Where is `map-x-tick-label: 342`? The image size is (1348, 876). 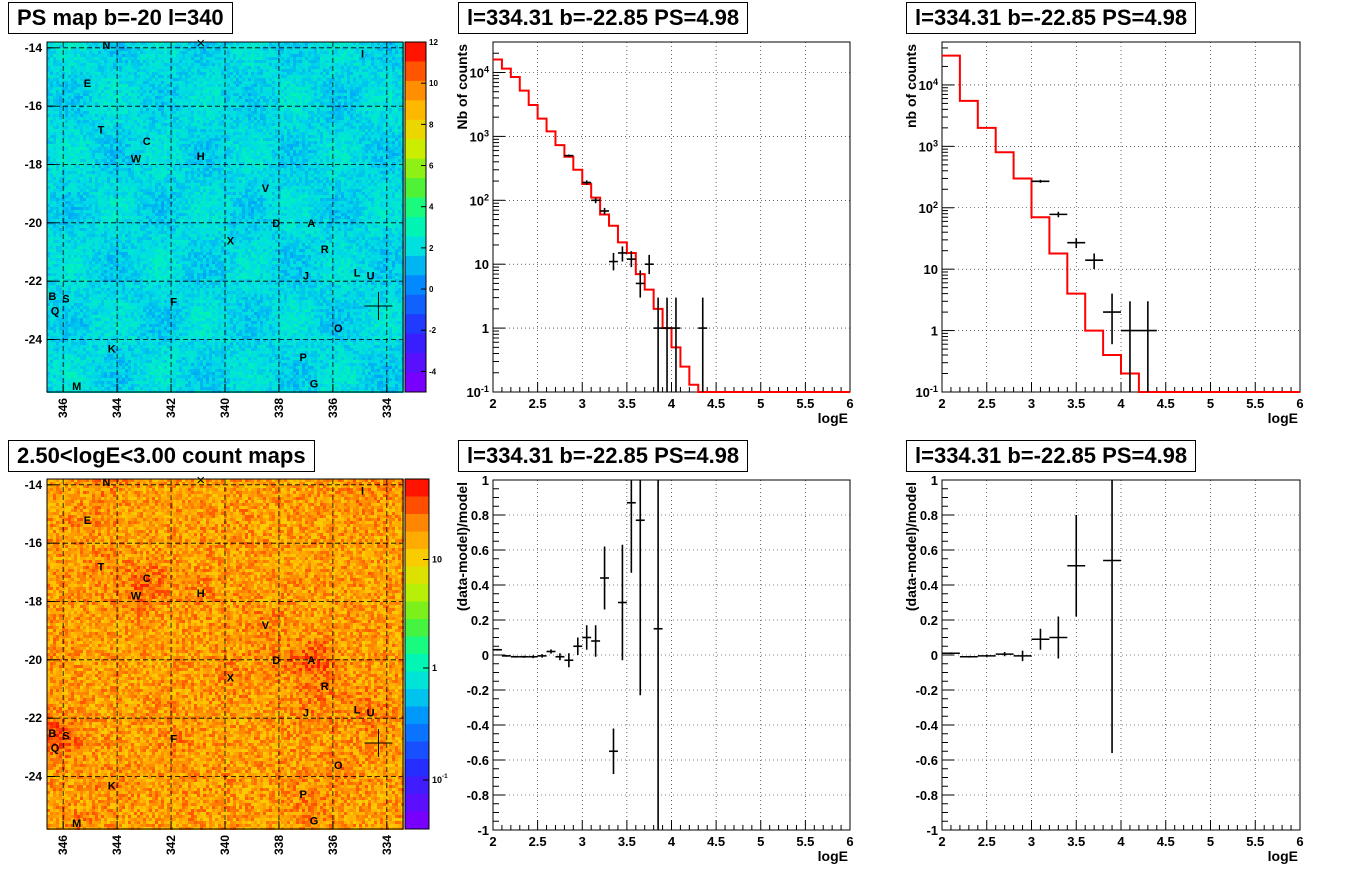
map-x-tick-label: 342 is located at coordinates (171, 845).